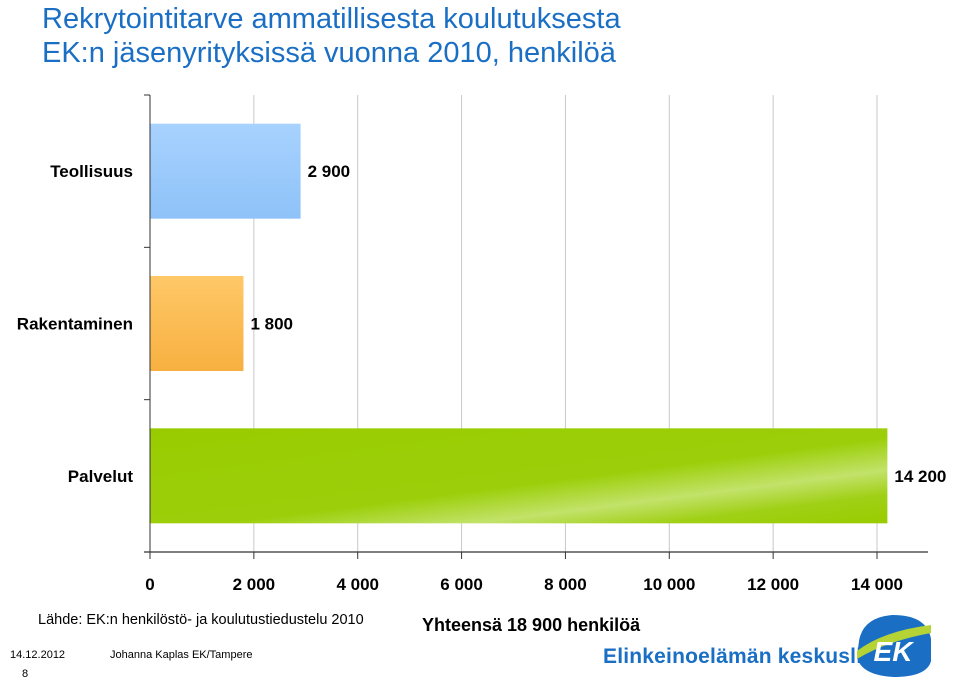  Describe the element at coordinates (197, 323) in the screenshot. I see `bar-rakentaminen` at that location.